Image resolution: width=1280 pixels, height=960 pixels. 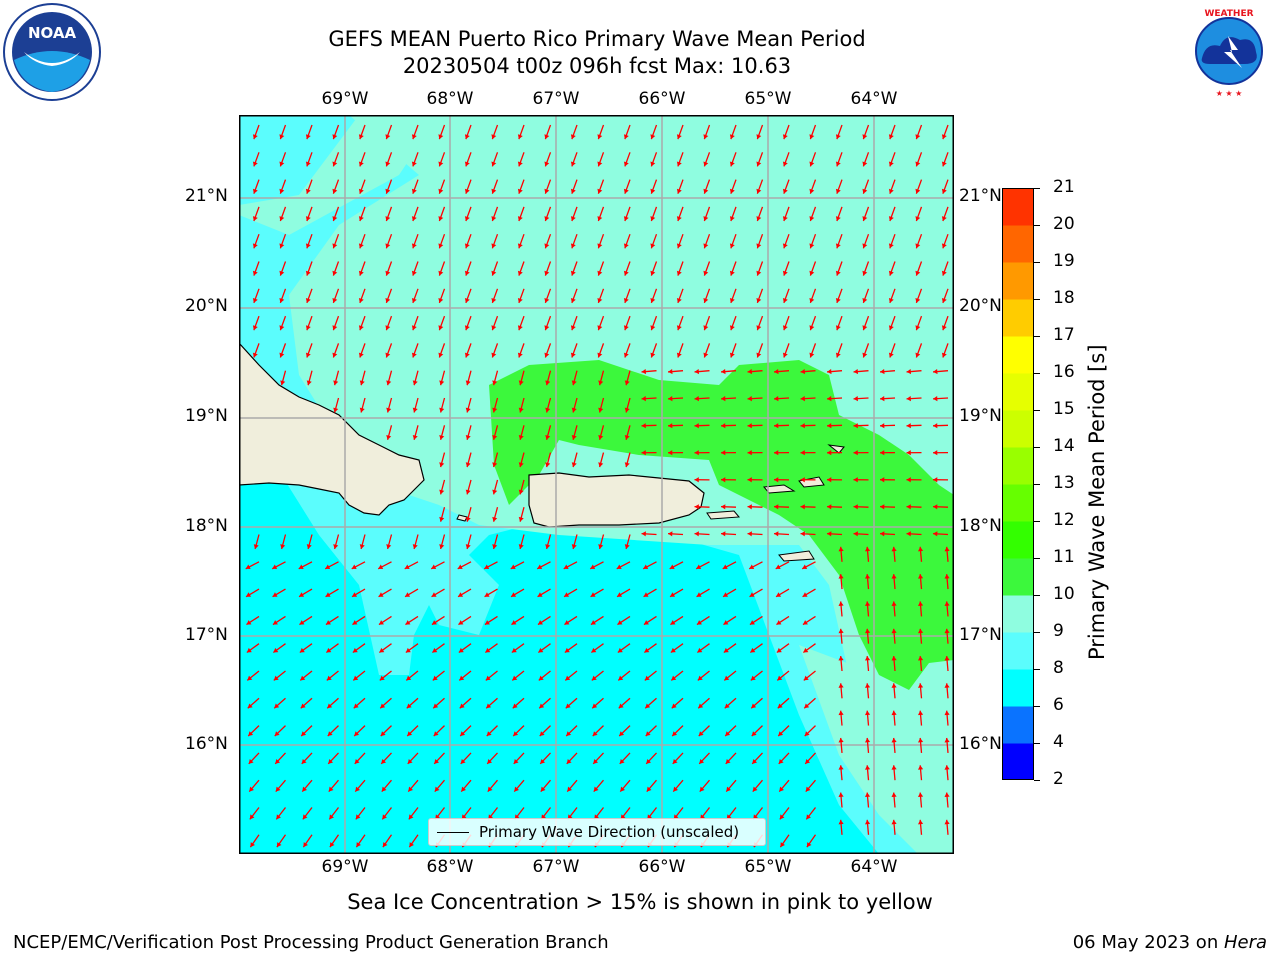 What do you see at coordinates (1018, 484) in the screenshot?
I see `colorbar` at bounding box center [1018, 484].